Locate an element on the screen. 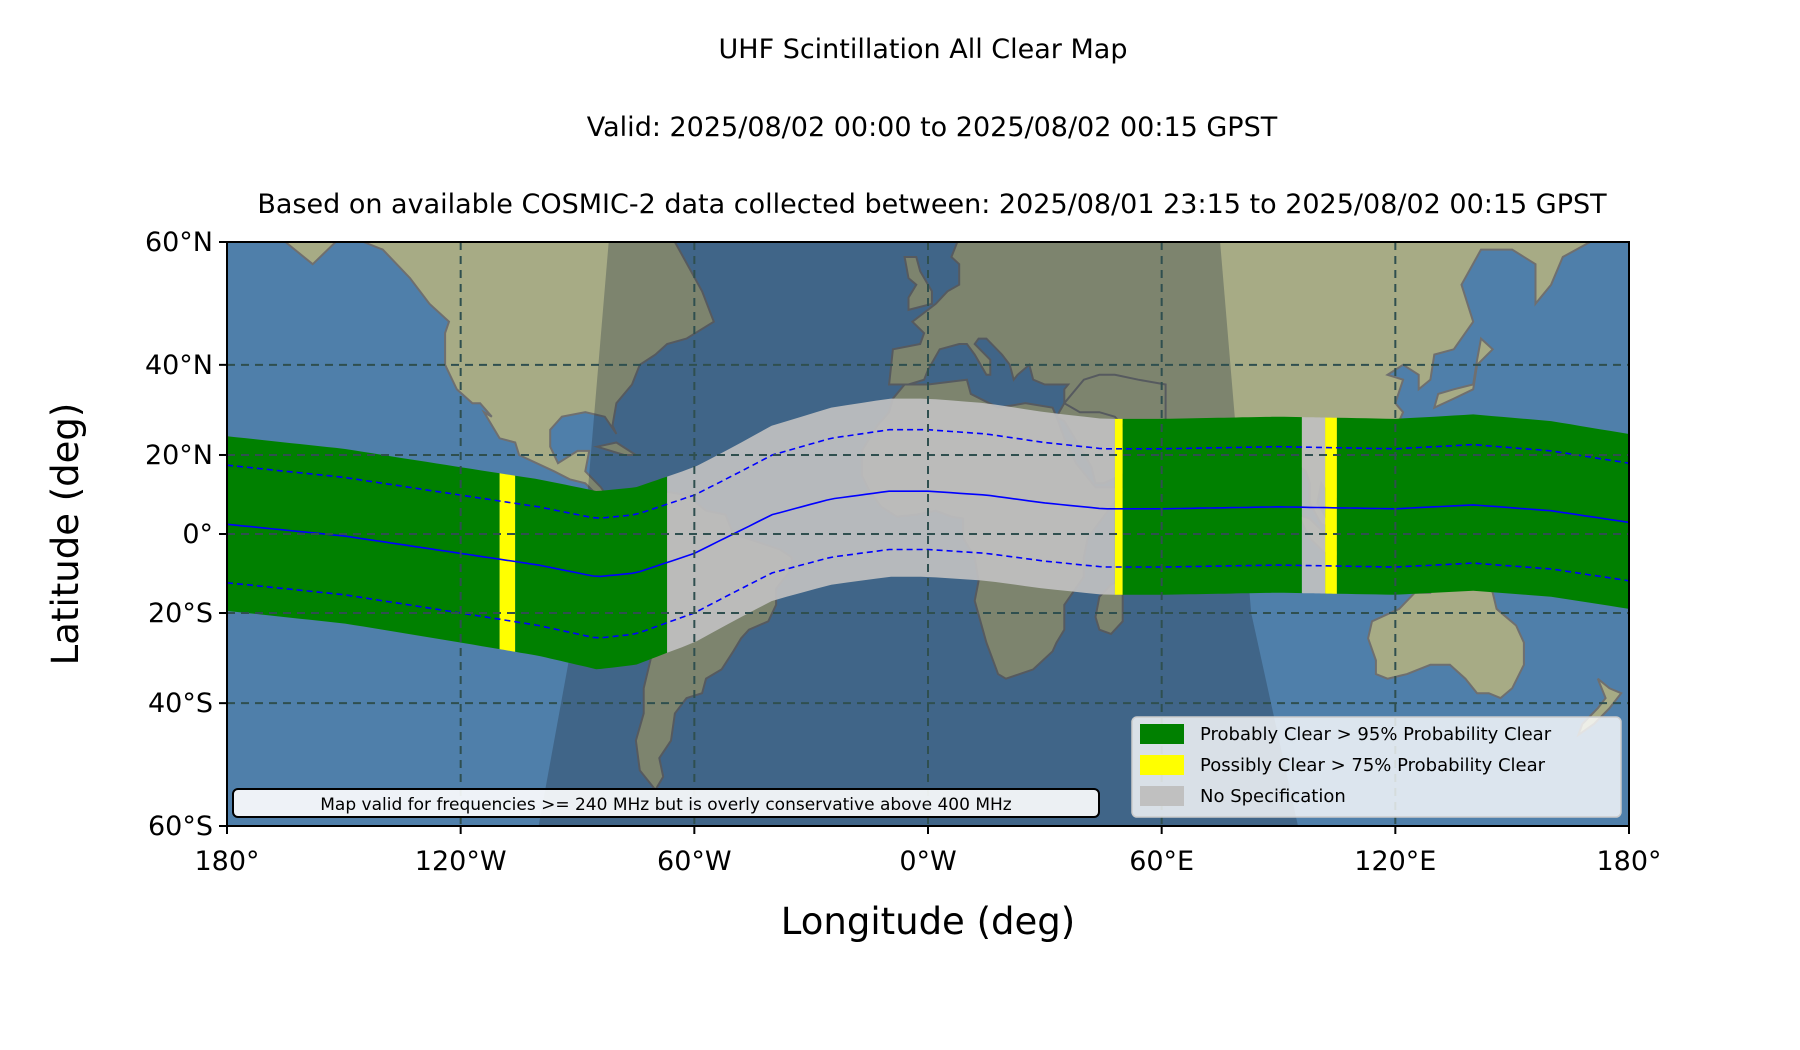 The width and height of the screenshot is (1800, 1050). y-tick-label: 0° is located at coordinates (197, 534).